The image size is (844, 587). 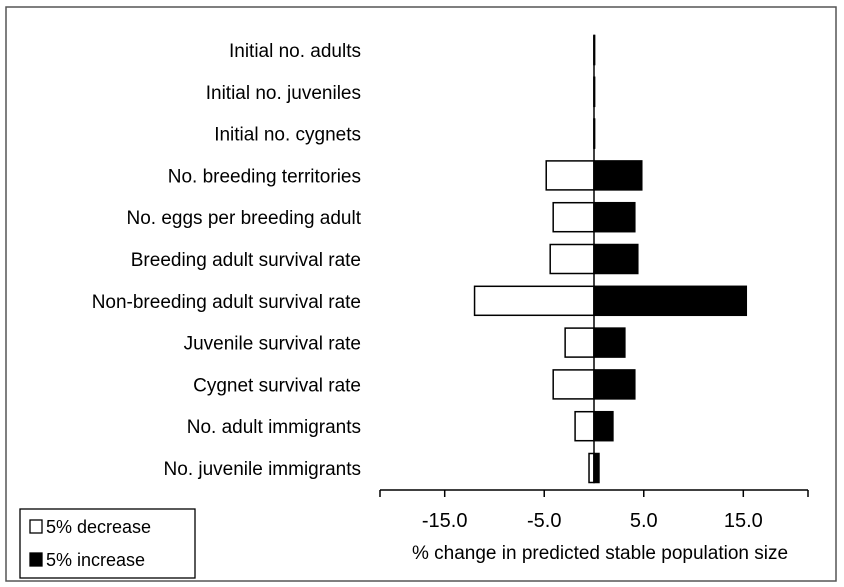 What do you see at coordinates (244, 218) in the screenshot?
I see `category-label: No. eggs per breeding adult` at bounding box center [244, 218].